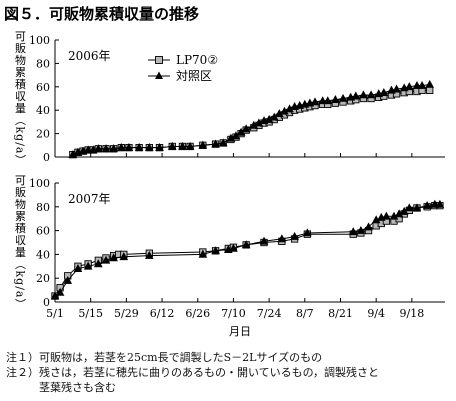  Describe the element at coordinates (412, 313) in the screenshot. I see `x-tick-label: 9/18` at that location.